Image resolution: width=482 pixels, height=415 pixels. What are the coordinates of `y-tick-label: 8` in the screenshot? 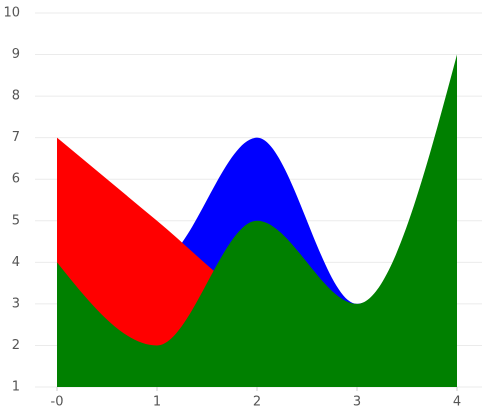 It's located at (16, 96).